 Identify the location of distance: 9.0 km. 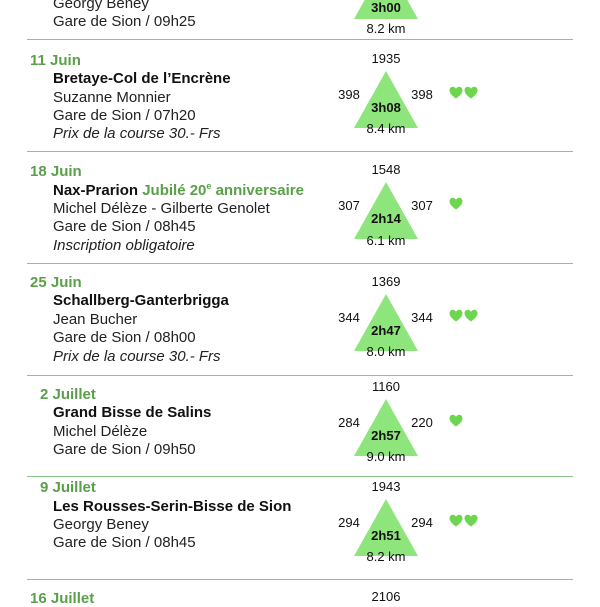
(386, 456).